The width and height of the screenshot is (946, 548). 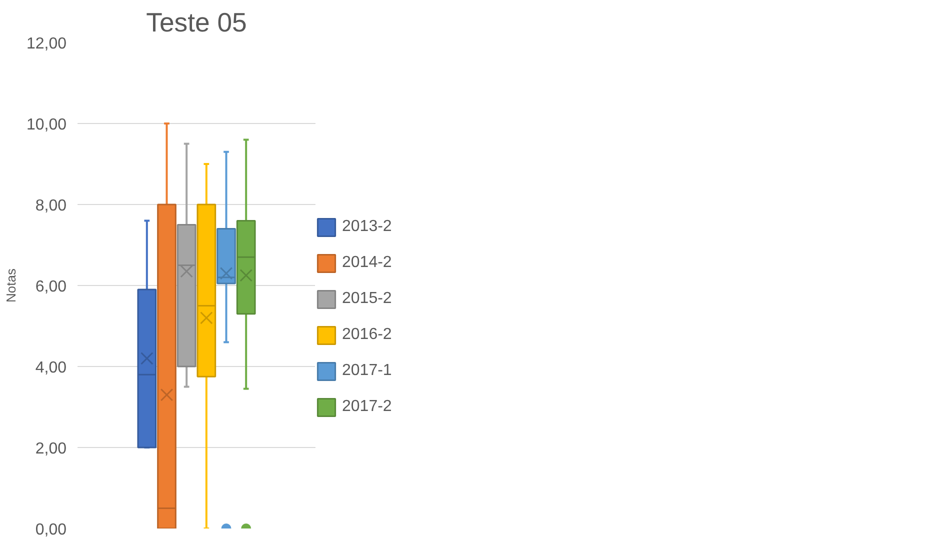 I want to click on y-tick-label: 6,00, so click(x=51, y=287).